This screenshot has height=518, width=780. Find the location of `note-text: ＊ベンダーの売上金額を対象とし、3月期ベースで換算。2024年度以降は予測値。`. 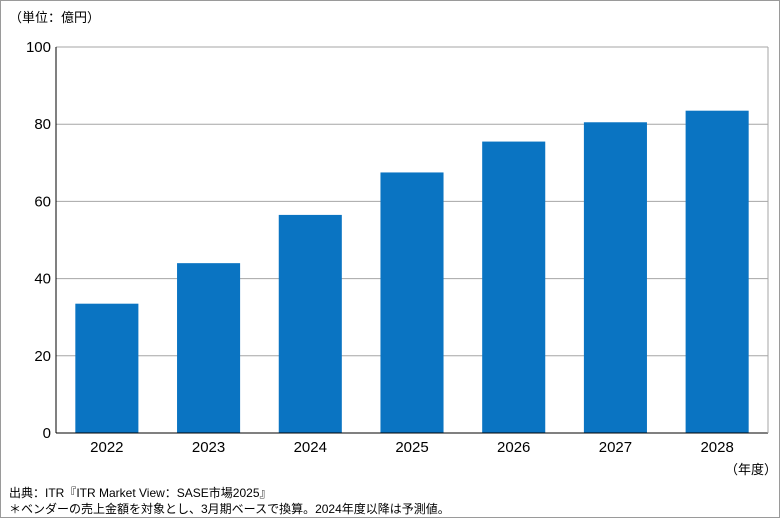

note-text: ＊ベンダーの売上金額を対象とし、3月期ベースで換算。2024年度以降は予測値。 is located at coordinates (229, 509).